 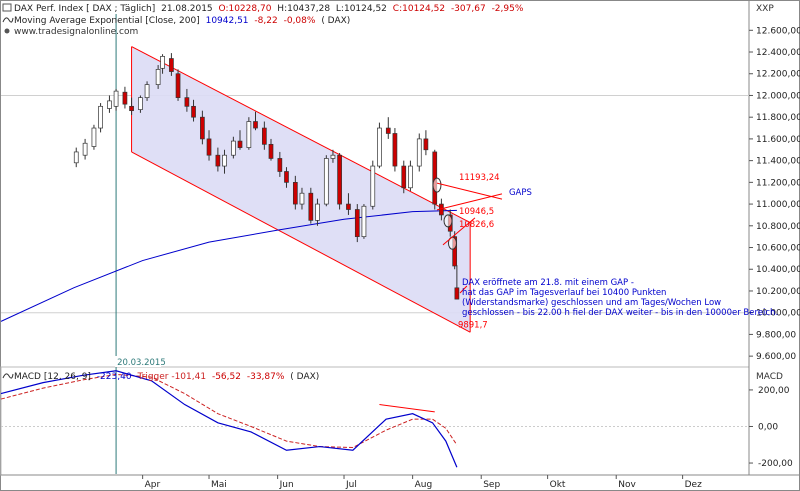 I want to click on price-tick-label: 10.200,00, so click(x=778, y=292).